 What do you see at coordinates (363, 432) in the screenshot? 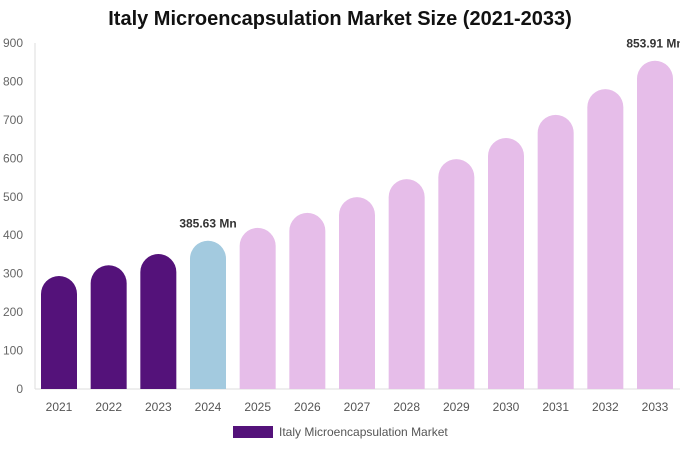
I see `legend-label: Italy Microencapsulation Market` at bounding box center [363, 432].